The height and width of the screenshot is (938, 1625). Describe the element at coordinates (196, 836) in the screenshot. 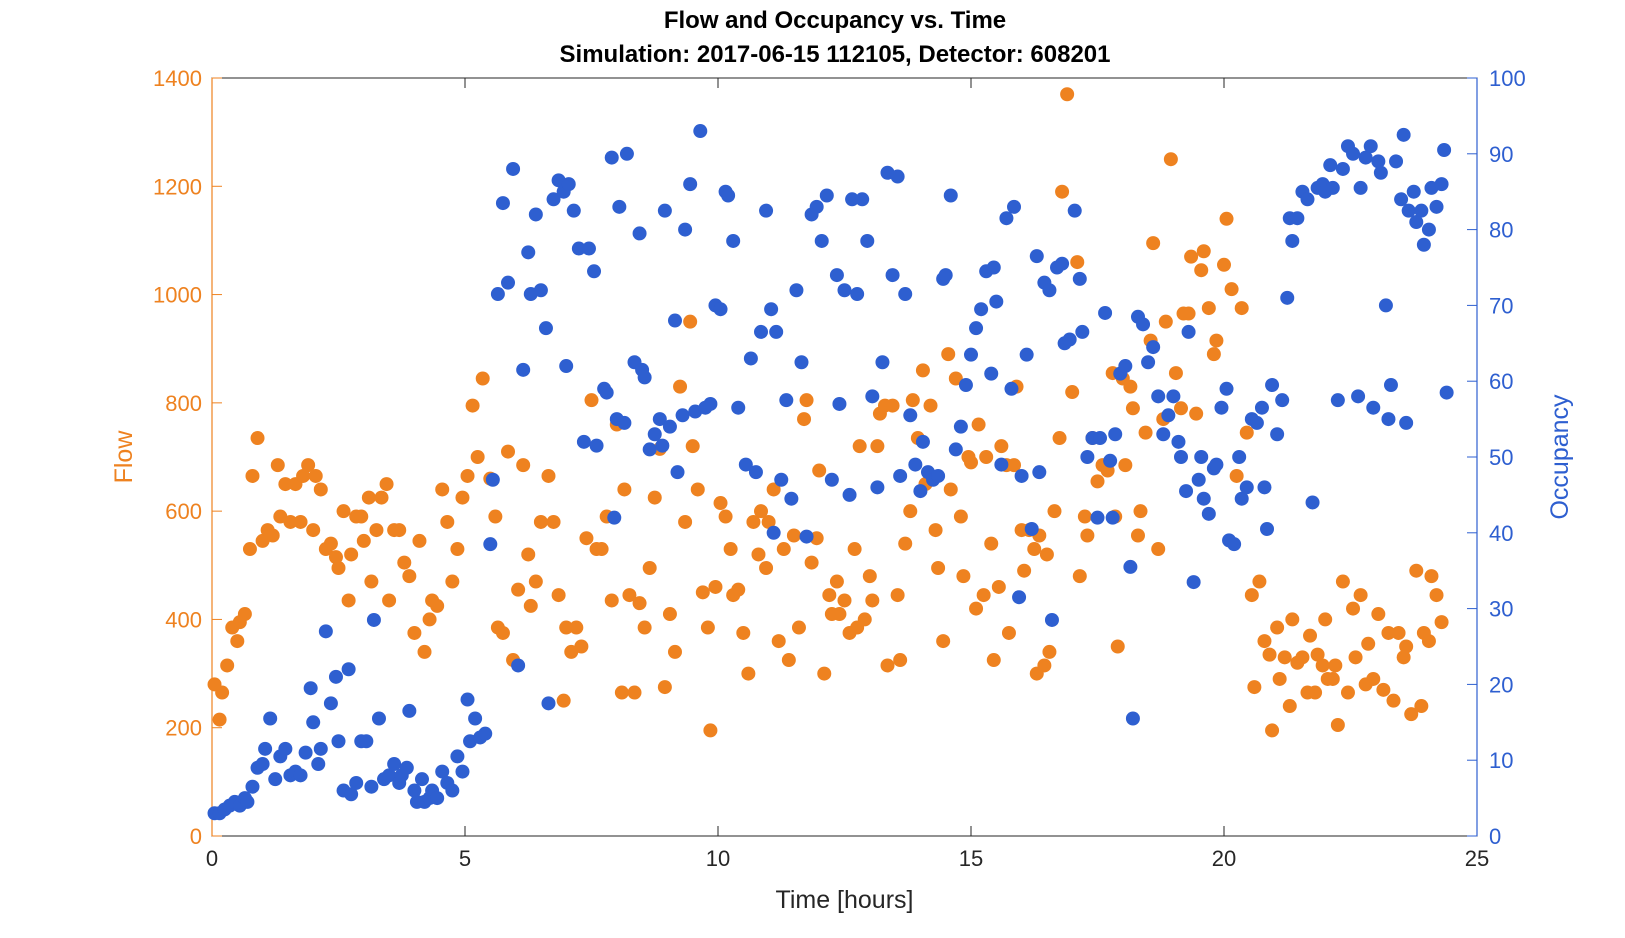

I see `y-left-tick-label: 0` at that location.